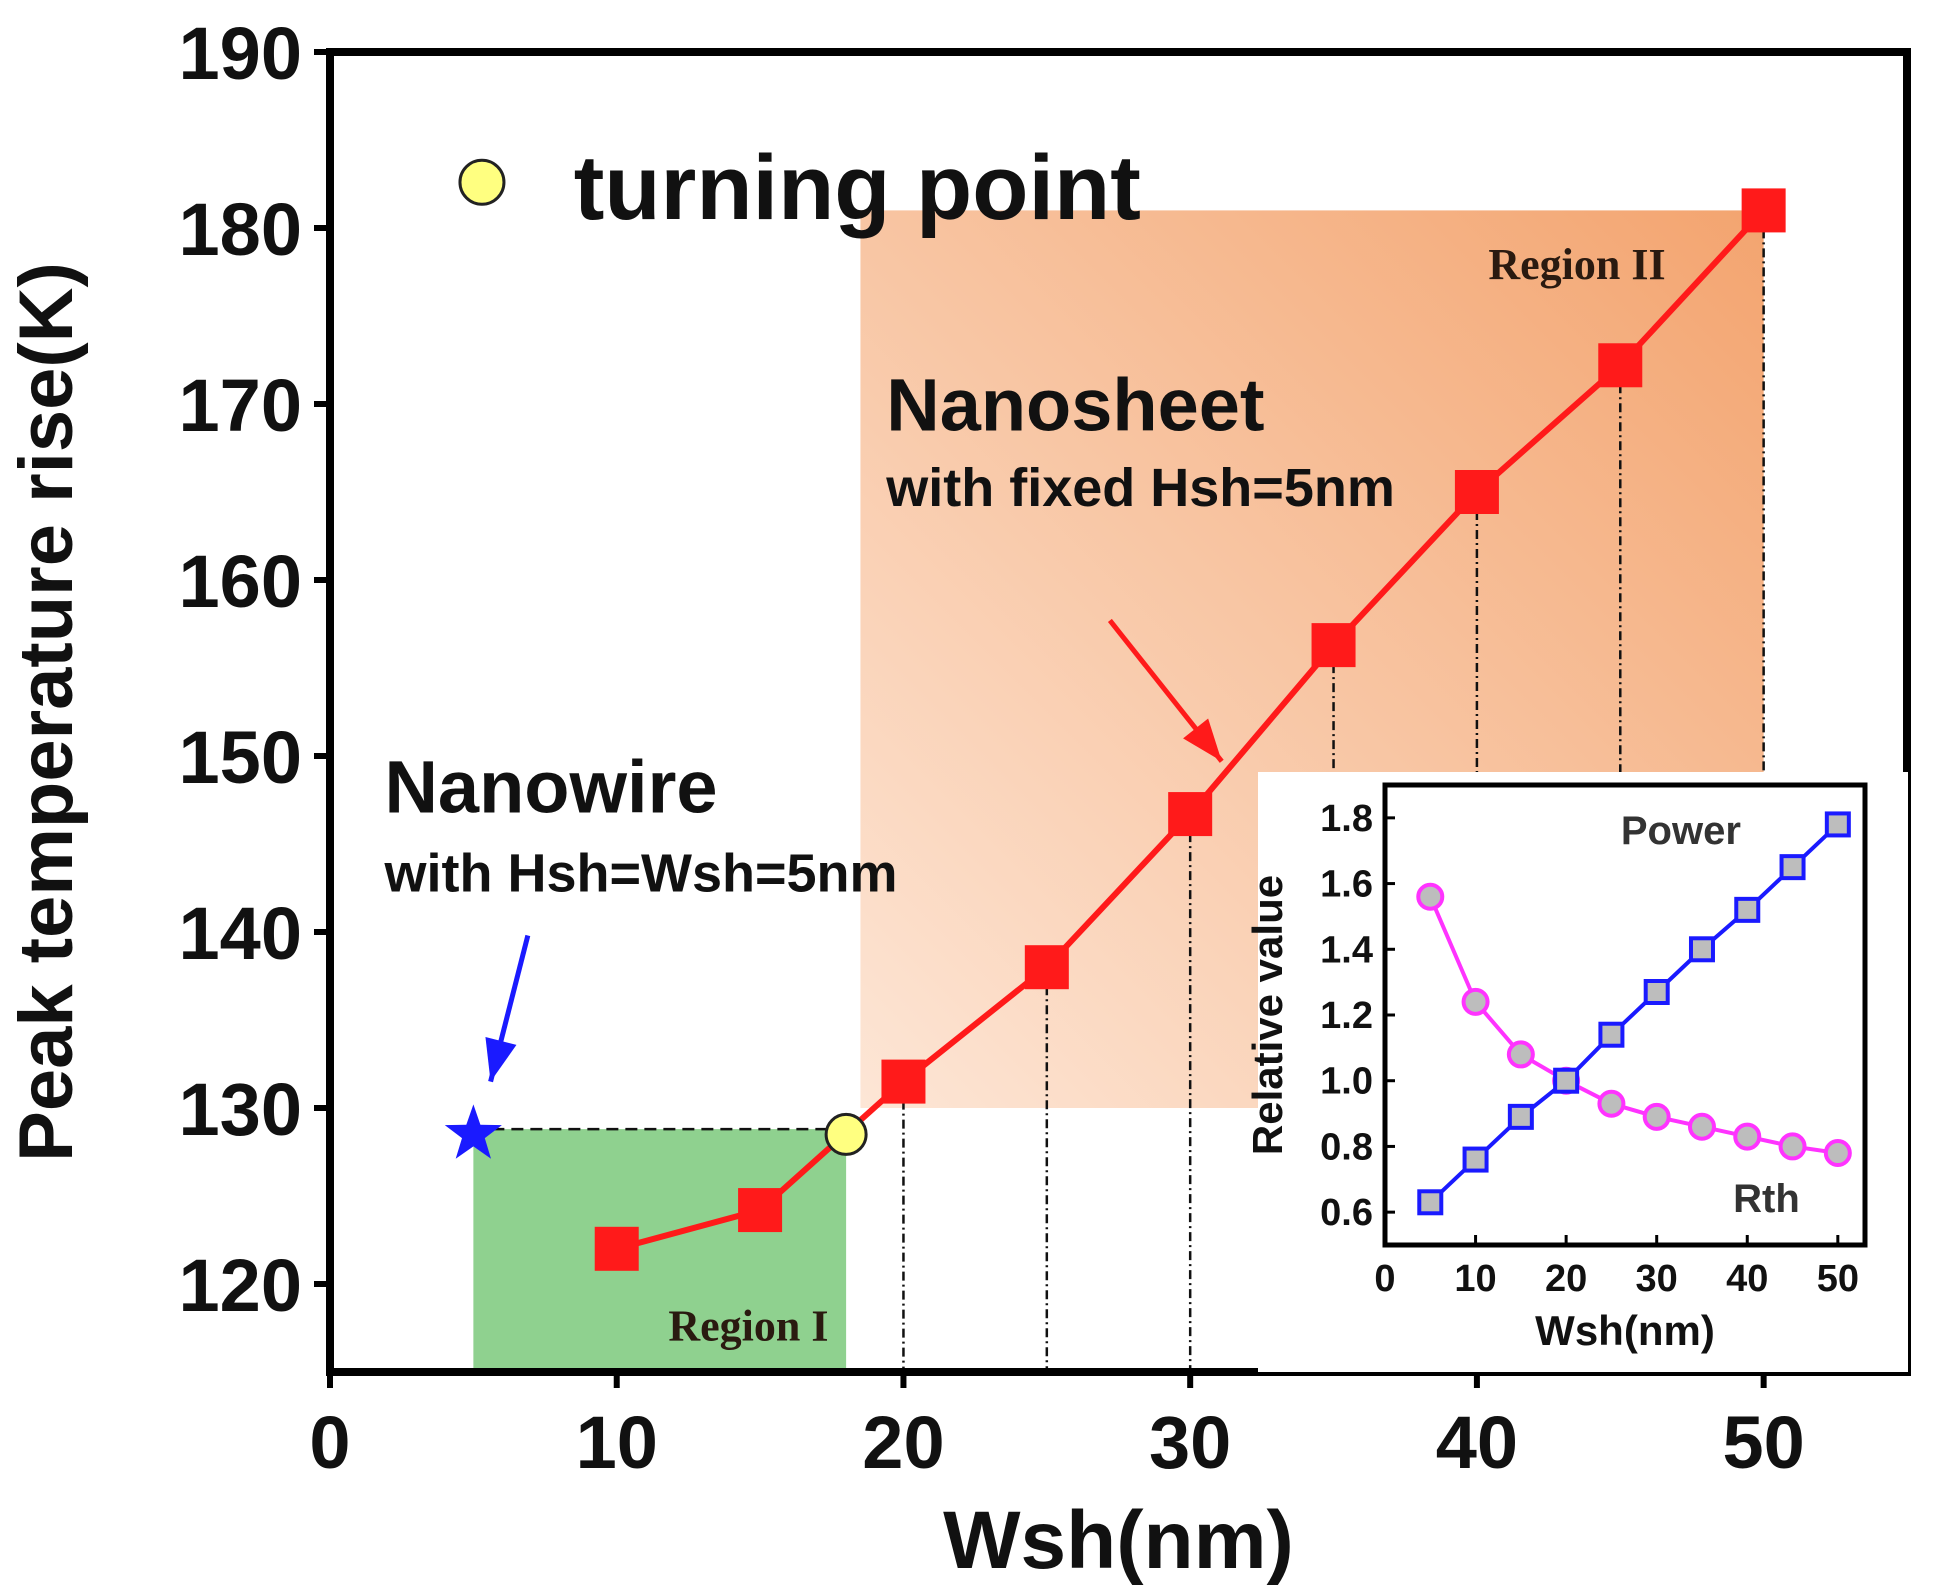 This screenshot has height=1590, width=1938. What do you see at coordinates (617, 1442) in the screenshot?
I see `main-xtick-label-10: 10` at bounding box center [617, 1442].